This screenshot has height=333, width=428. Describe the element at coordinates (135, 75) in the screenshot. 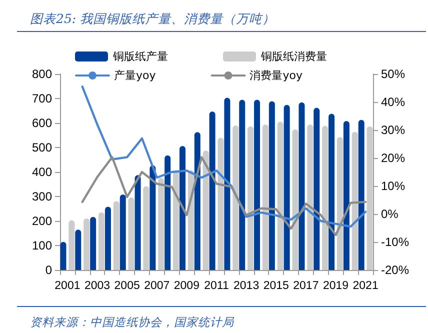

I see `legend-label: 产量yoy` at that location.